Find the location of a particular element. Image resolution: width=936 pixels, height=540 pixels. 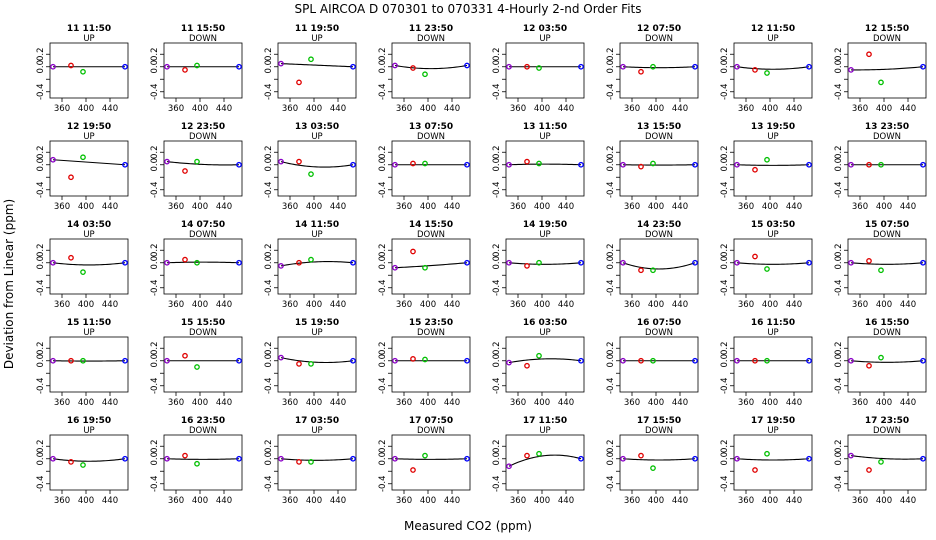

y-axis-label: Deviation from Linear (ppm) is located at coordinates (9, 284).